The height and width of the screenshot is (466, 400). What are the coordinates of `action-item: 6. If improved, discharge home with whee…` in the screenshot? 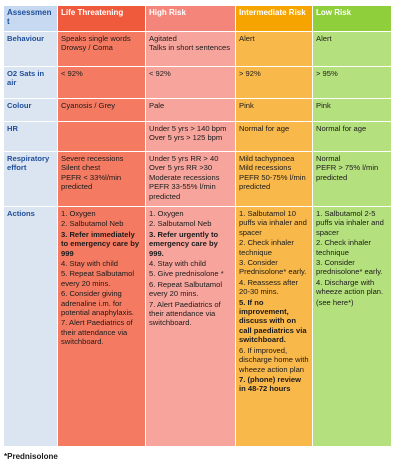 It's located at (274, 359).